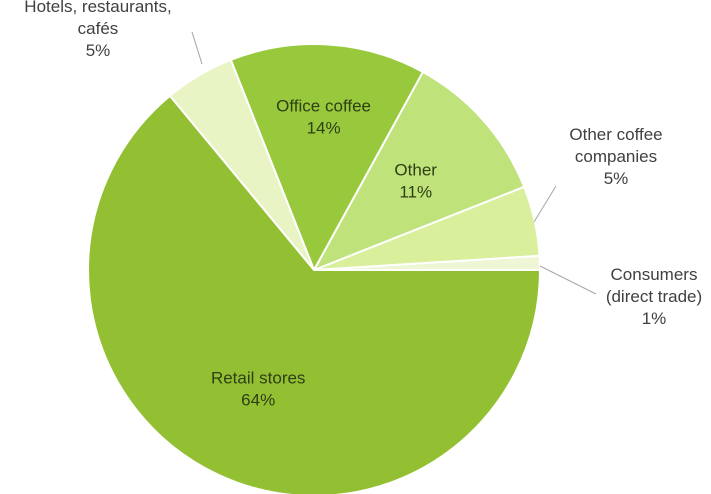 The image size is (711, 494). What do you see at coordinates (415, 180) in the screenshot?
I see `data-label-other: Other 11%` at bounding box center [415, 180].